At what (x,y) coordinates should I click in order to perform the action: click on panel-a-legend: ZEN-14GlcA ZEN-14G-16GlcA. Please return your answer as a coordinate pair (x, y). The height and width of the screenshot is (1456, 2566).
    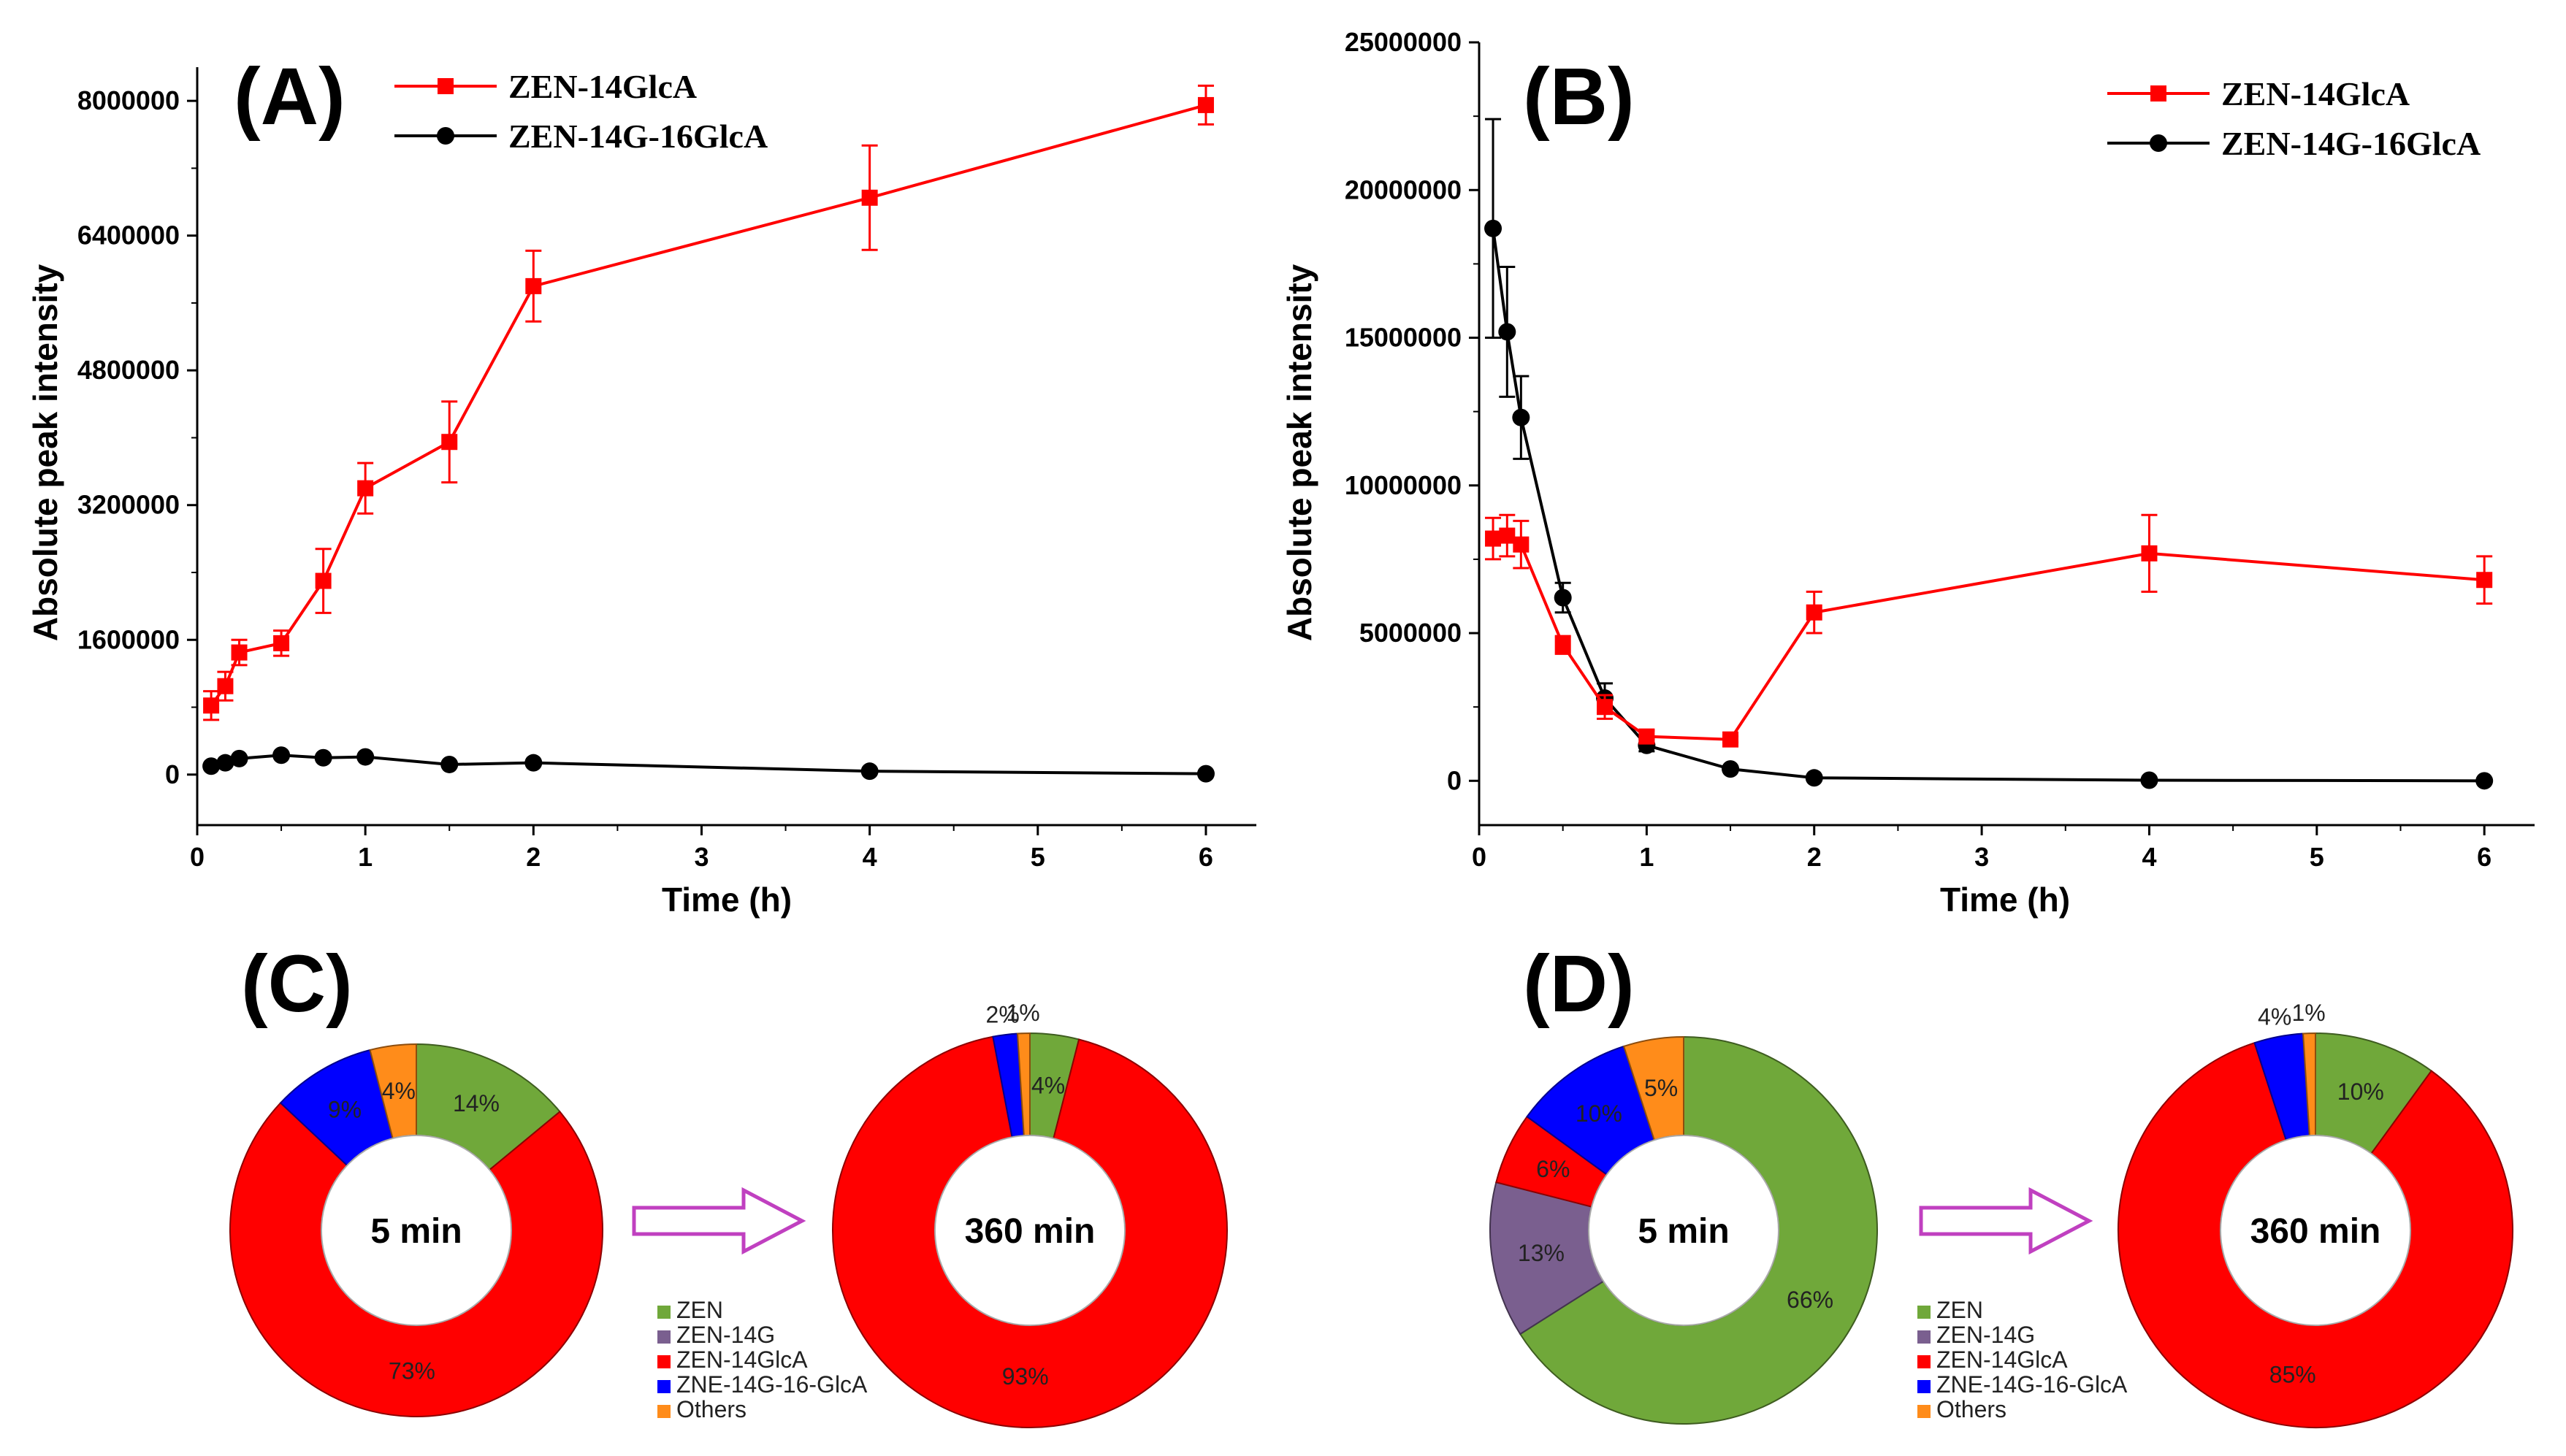
    Looking at the image, I should click on (581, 111).